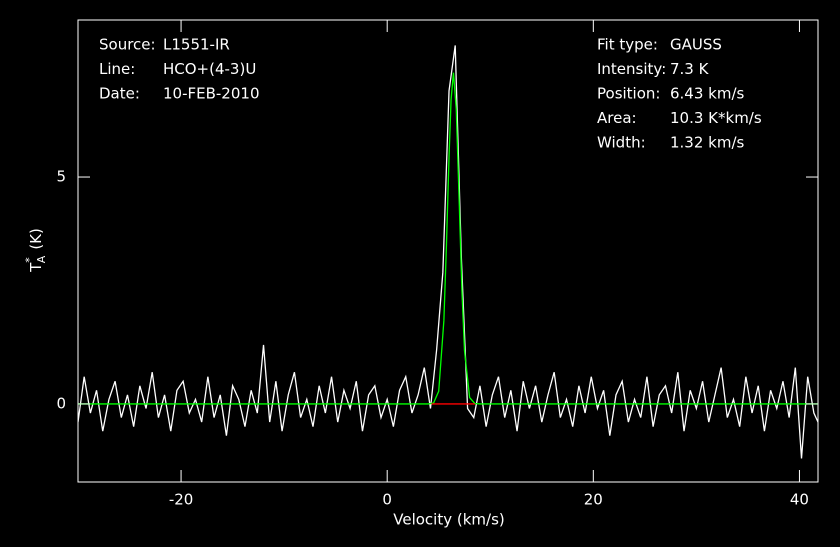 The width and height of the screenshot is (840, 547). I want to click on info-value: GAUSS, so click(696, 45).